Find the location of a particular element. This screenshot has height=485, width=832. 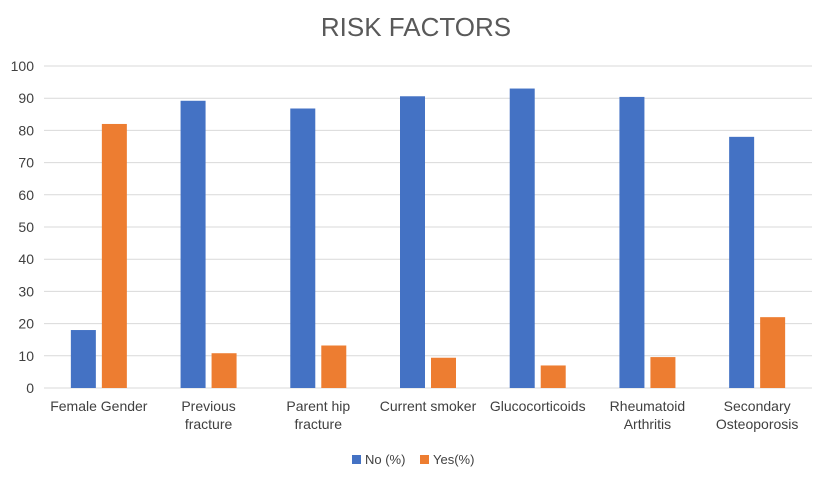

y-tick-label: 50 is located at coordinates (26, 227).